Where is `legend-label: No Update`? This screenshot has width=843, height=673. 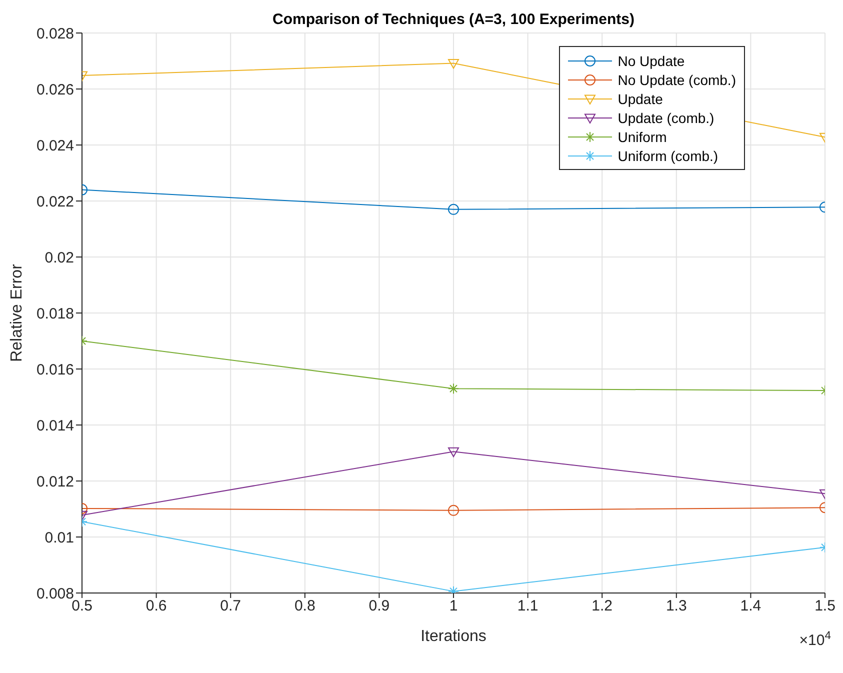
legend-label: No Update is located at coordinates (651, 60).